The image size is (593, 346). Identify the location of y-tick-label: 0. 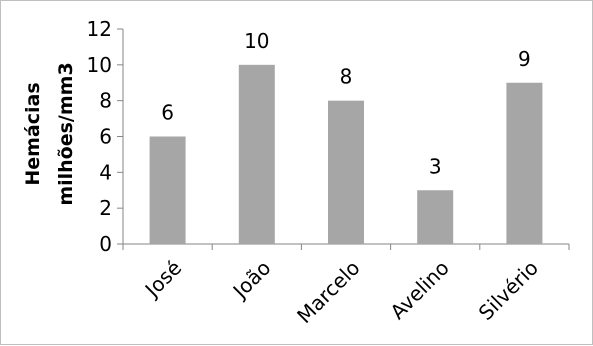
(105, 244).